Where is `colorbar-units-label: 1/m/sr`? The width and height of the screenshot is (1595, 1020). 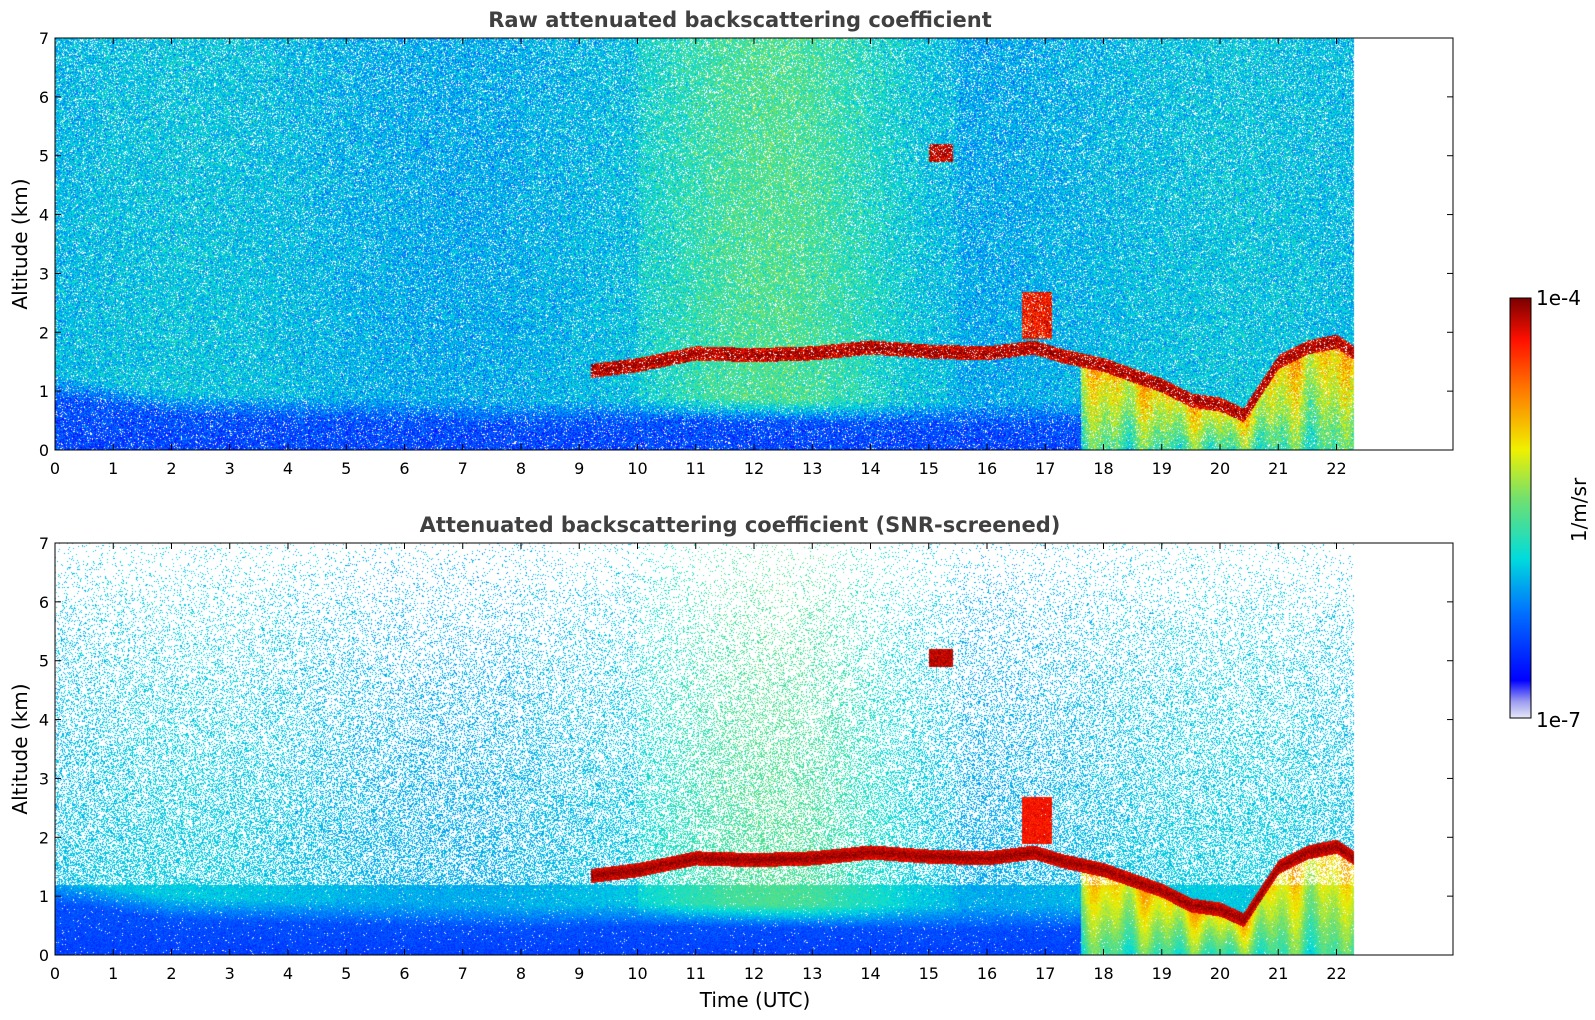 colorbar-units-label: 1/m/sr is located at coordinates (1579, 509).